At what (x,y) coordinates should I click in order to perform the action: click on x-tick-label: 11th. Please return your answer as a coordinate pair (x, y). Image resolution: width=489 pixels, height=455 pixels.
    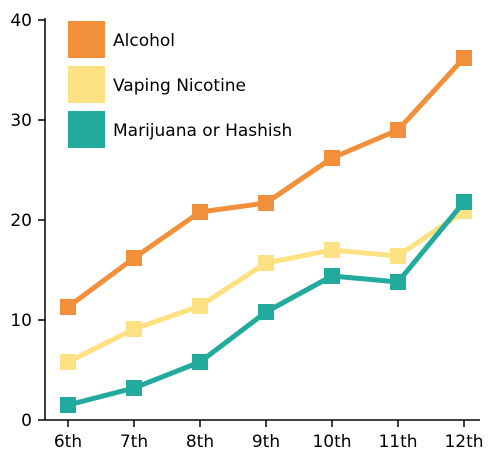
    Looking at the image, I should click on (397, 442).